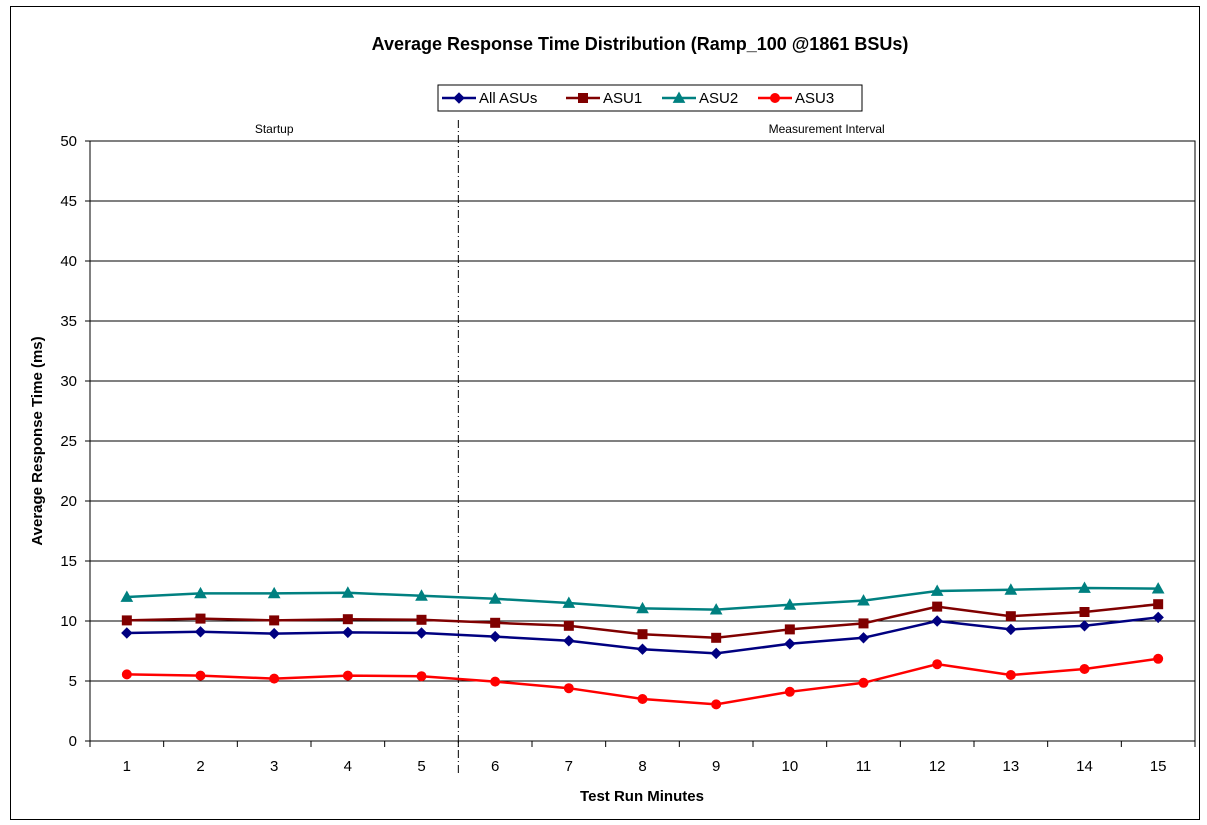 Image resolution: width=1207 pixels, height=825 pixels. What do you see at coordinates (68, 261) in the screenshot?
I see `y-tick-label: 40` at bounding box center [68, 261].